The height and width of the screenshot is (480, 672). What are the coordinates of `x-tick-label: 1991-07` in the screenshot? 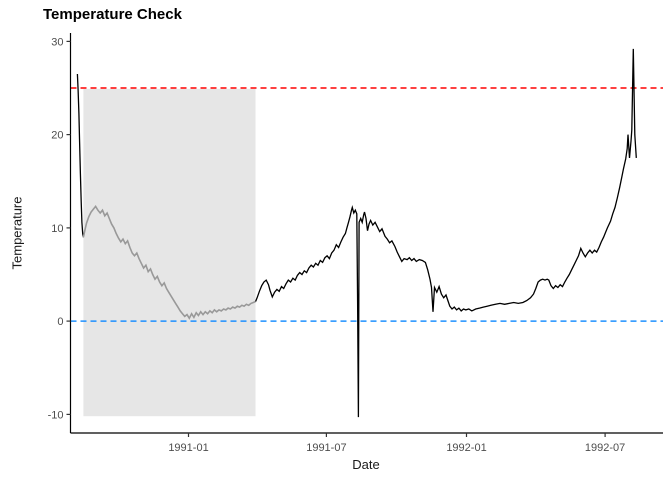 It's located at (326, 448).